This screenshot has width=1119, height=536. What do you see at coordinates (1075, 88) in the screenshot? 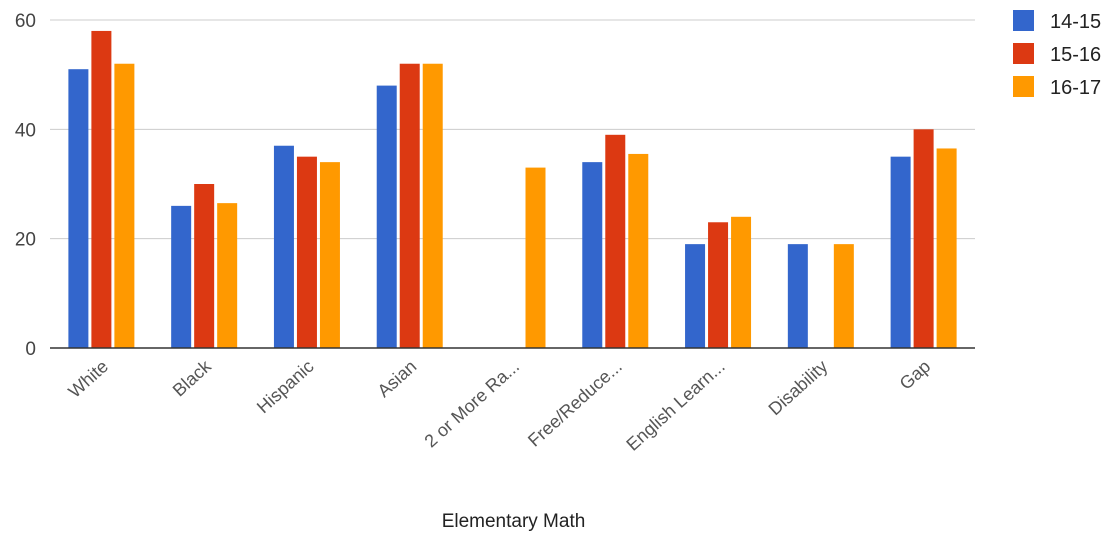
I see `legend-label: 16-17` at bounding box center [1075, 88].